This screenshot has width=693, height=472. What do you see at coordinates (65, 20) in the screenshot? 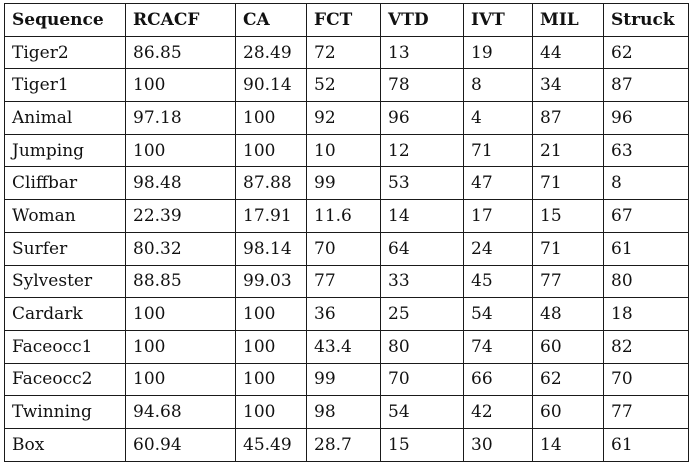
I see `header-sequence: Sequence` at bounding box center [65, 20].